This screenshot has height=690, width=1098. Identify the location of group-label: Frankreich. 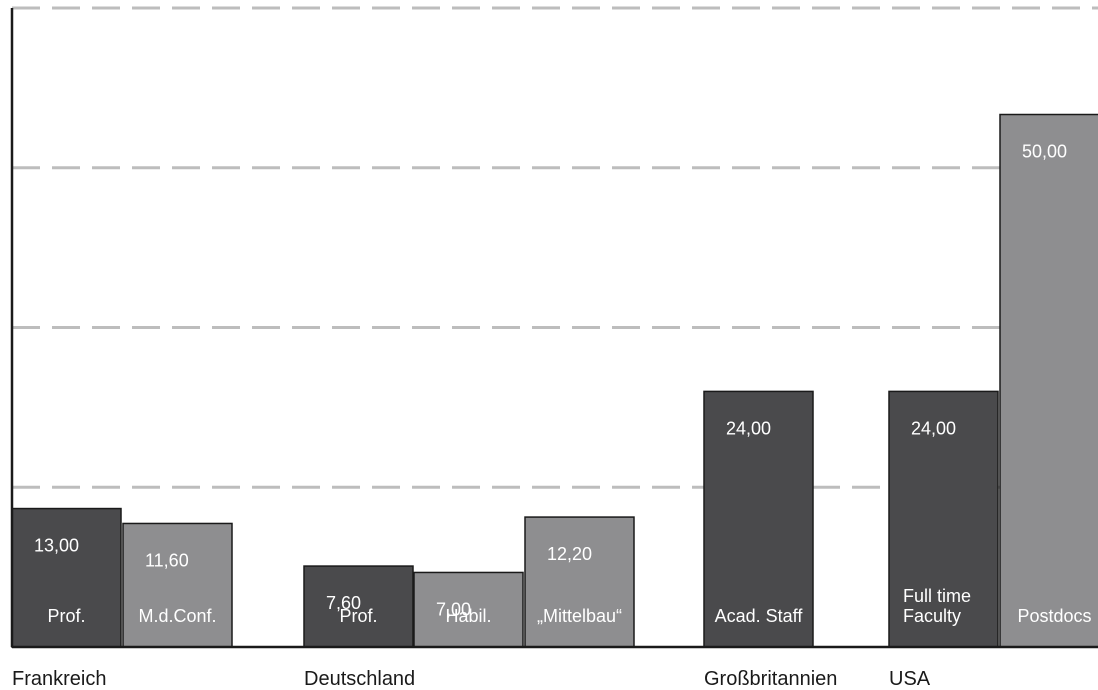
(59, 679).